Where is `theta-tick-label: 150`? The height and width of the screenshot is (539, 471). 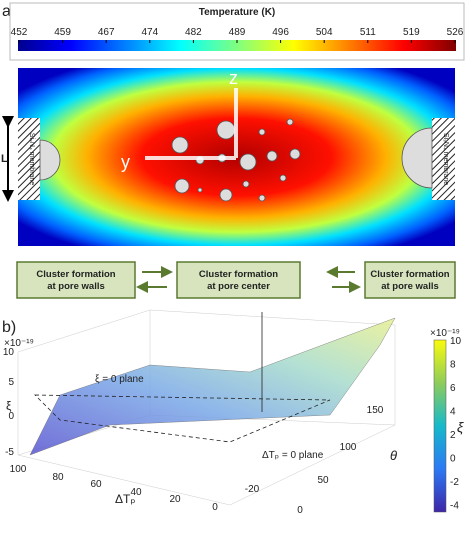
theta-tick-label: 150 is located at coordinates (375, 410).